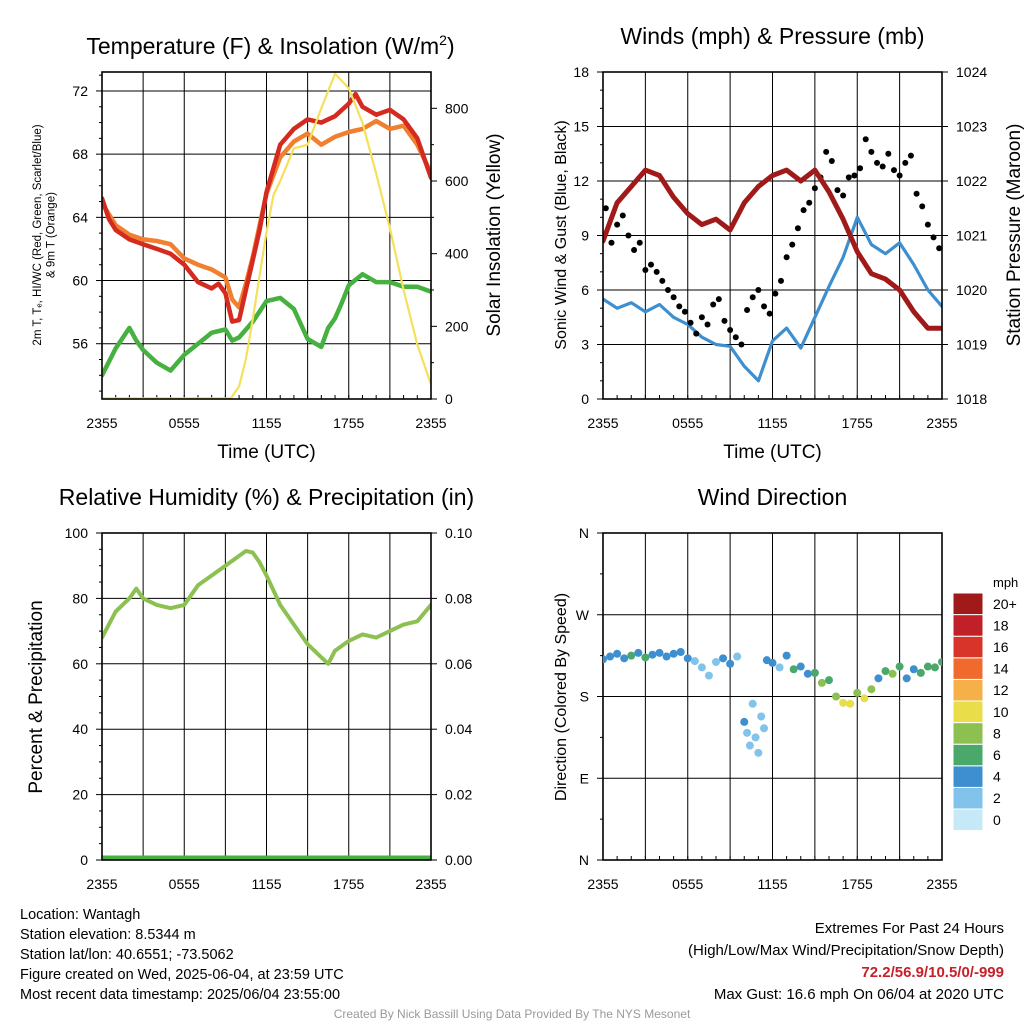  Describe the element at coordinates (581, 181) in the screenshot. I see `y-tick-label: 12` at that location.